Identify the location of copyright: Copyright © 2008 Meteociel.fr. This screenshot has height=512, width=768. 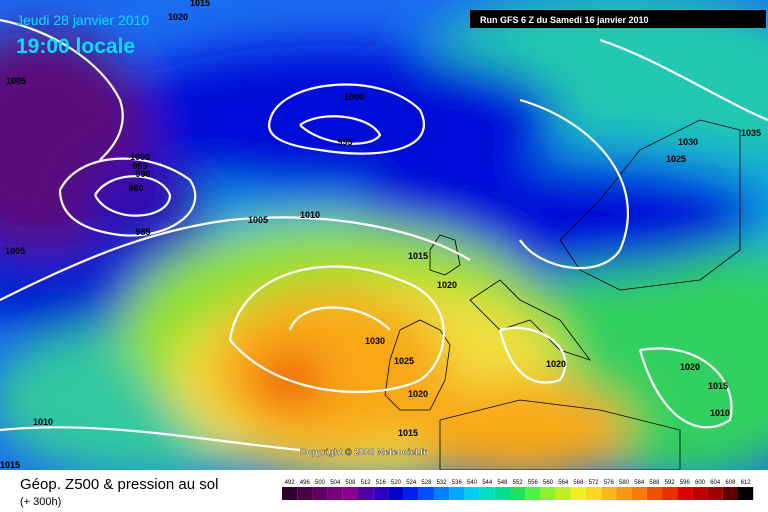
(363, 452).